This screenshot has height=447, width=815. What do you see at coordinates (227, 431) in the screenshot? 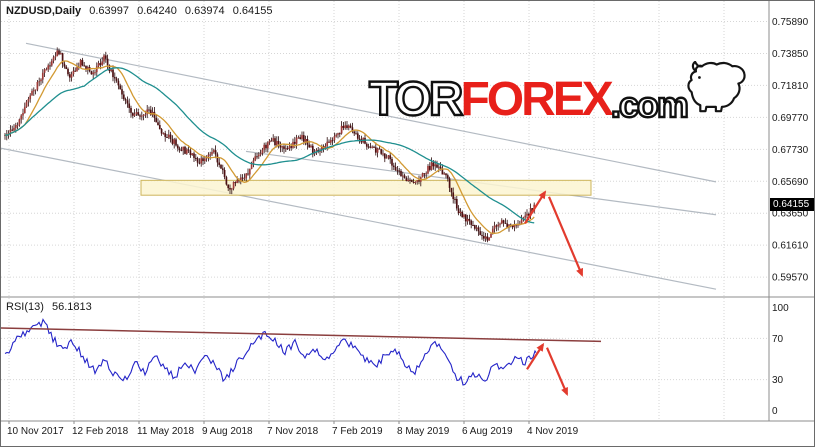
I see `svg-text: 9 Aug 2018` at bounding box center [227, 431].